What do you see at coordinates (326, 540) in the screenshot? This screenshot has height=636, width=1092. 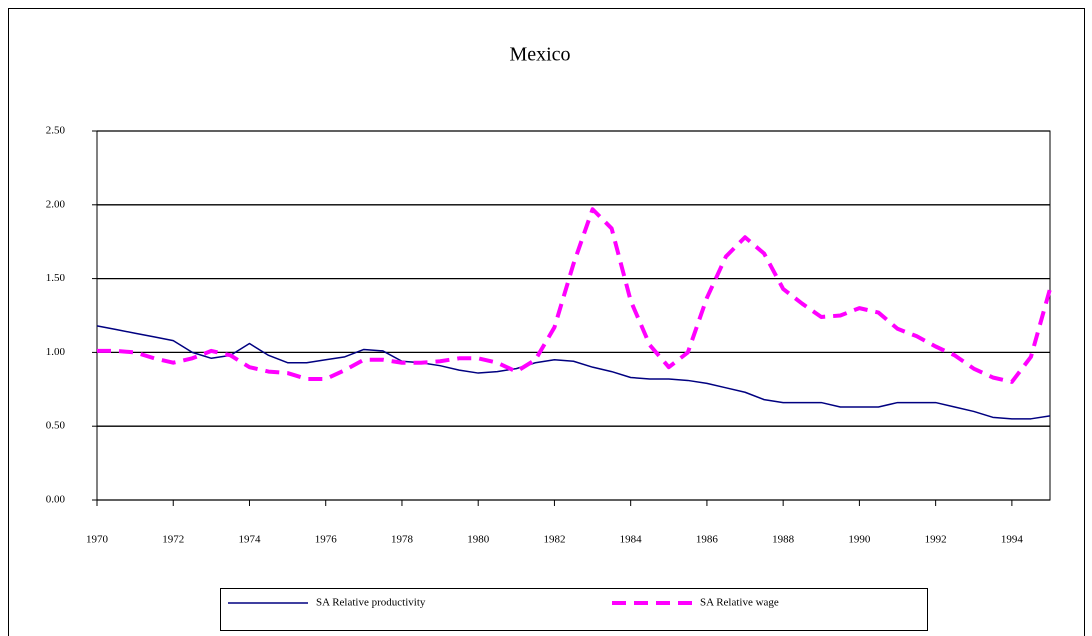 I see `x-tick-label: 1976` at bounding box center [326, 540].